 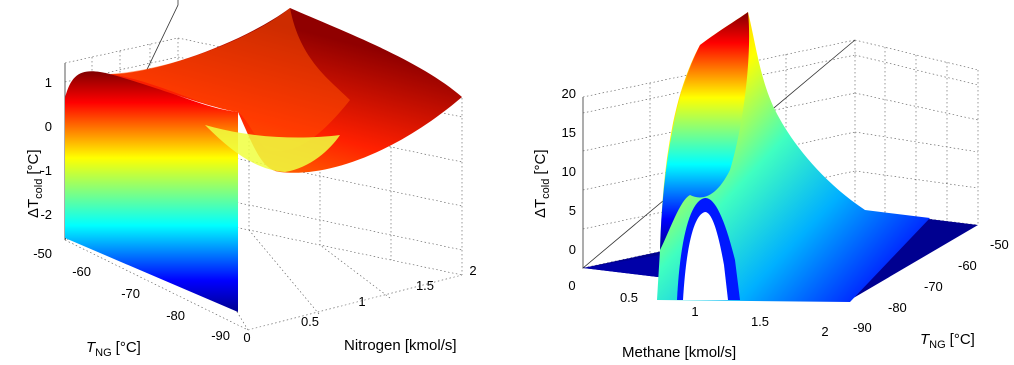 I want to click on right-y-tick: -80, so click(x=897, y=307).